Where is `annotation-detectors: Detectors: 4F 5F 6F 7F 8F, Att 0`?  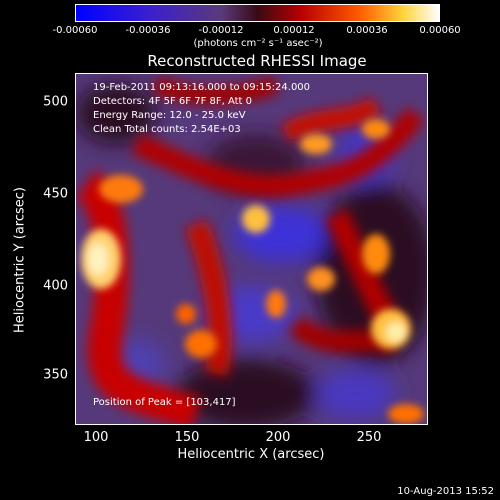
annotation-detectors: Detectors: 4F 5F 6F 7F 8F, Att 0 is located at coordinates (173, 101).